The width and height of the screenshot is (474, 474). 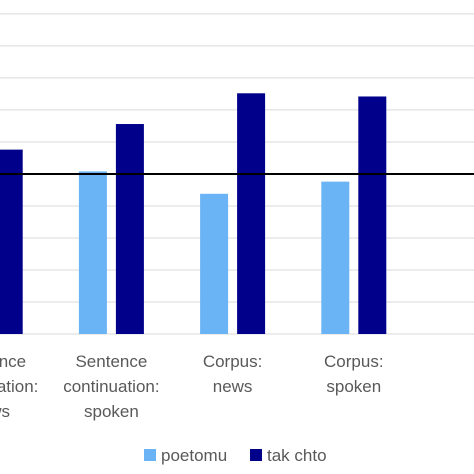 What do you see at coordinates (354, 374) in the screenshot?
I see `x-tick-label: Corpus: spoken` at bounding box center [354, 374].